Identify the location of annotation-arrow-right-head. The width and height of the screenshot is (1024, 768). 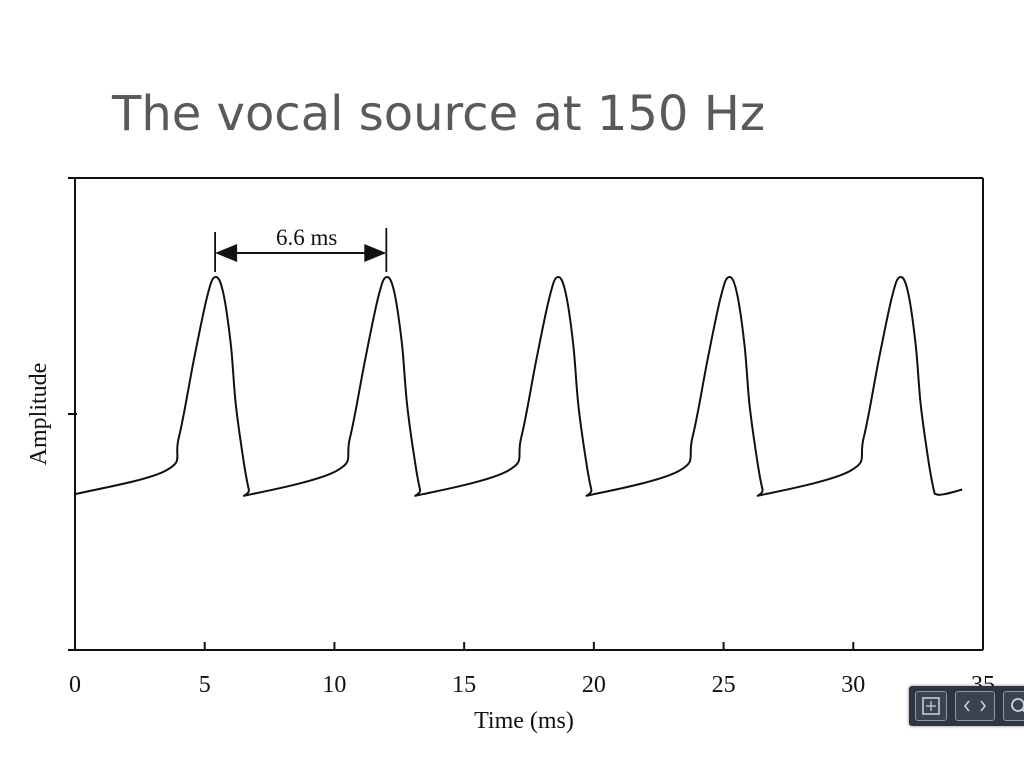
(375, 253).